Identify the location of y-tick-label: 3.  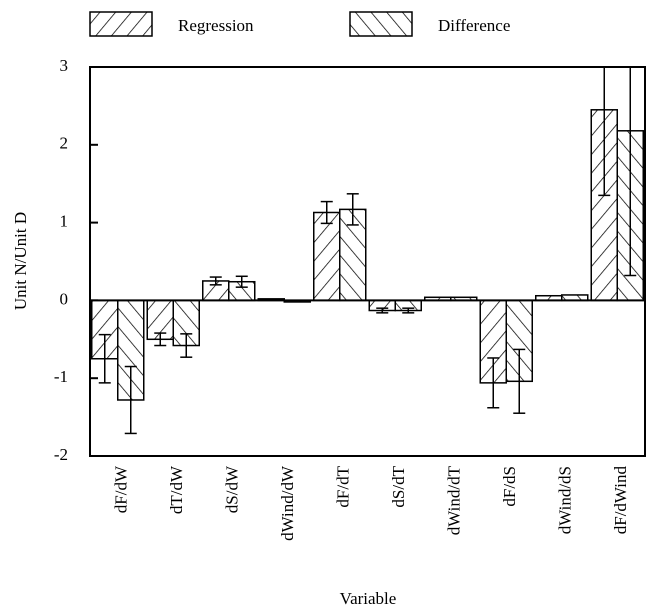
(64, 65).